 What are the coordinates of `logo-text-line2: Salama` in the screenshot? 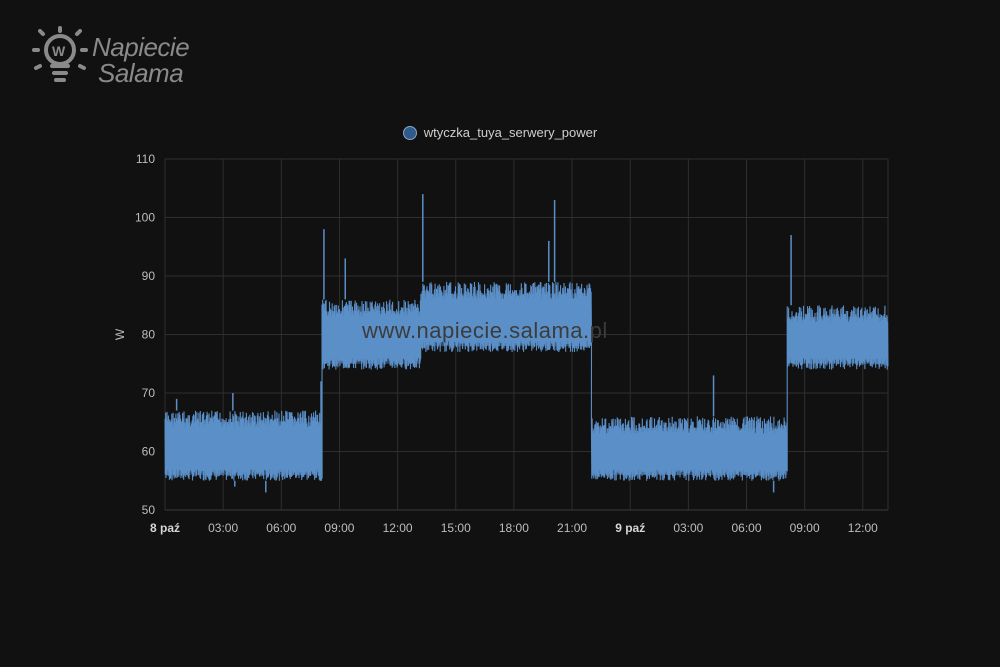 It's located at (141, 73).